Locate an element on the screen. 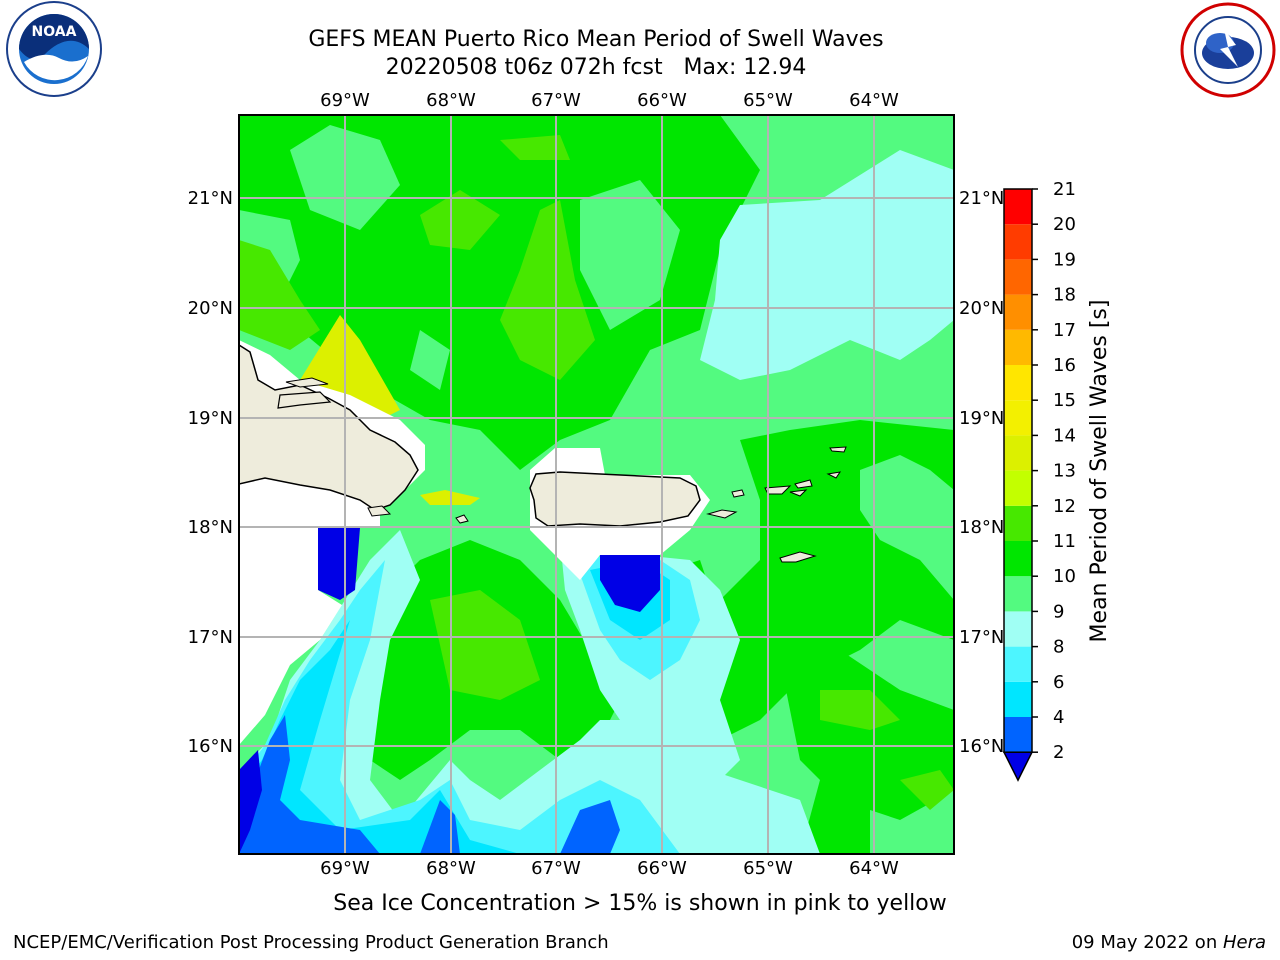 The height and width of the screenshot is (960, 1280). lon-label-top: 69°W is located at coordinates (345, 100).